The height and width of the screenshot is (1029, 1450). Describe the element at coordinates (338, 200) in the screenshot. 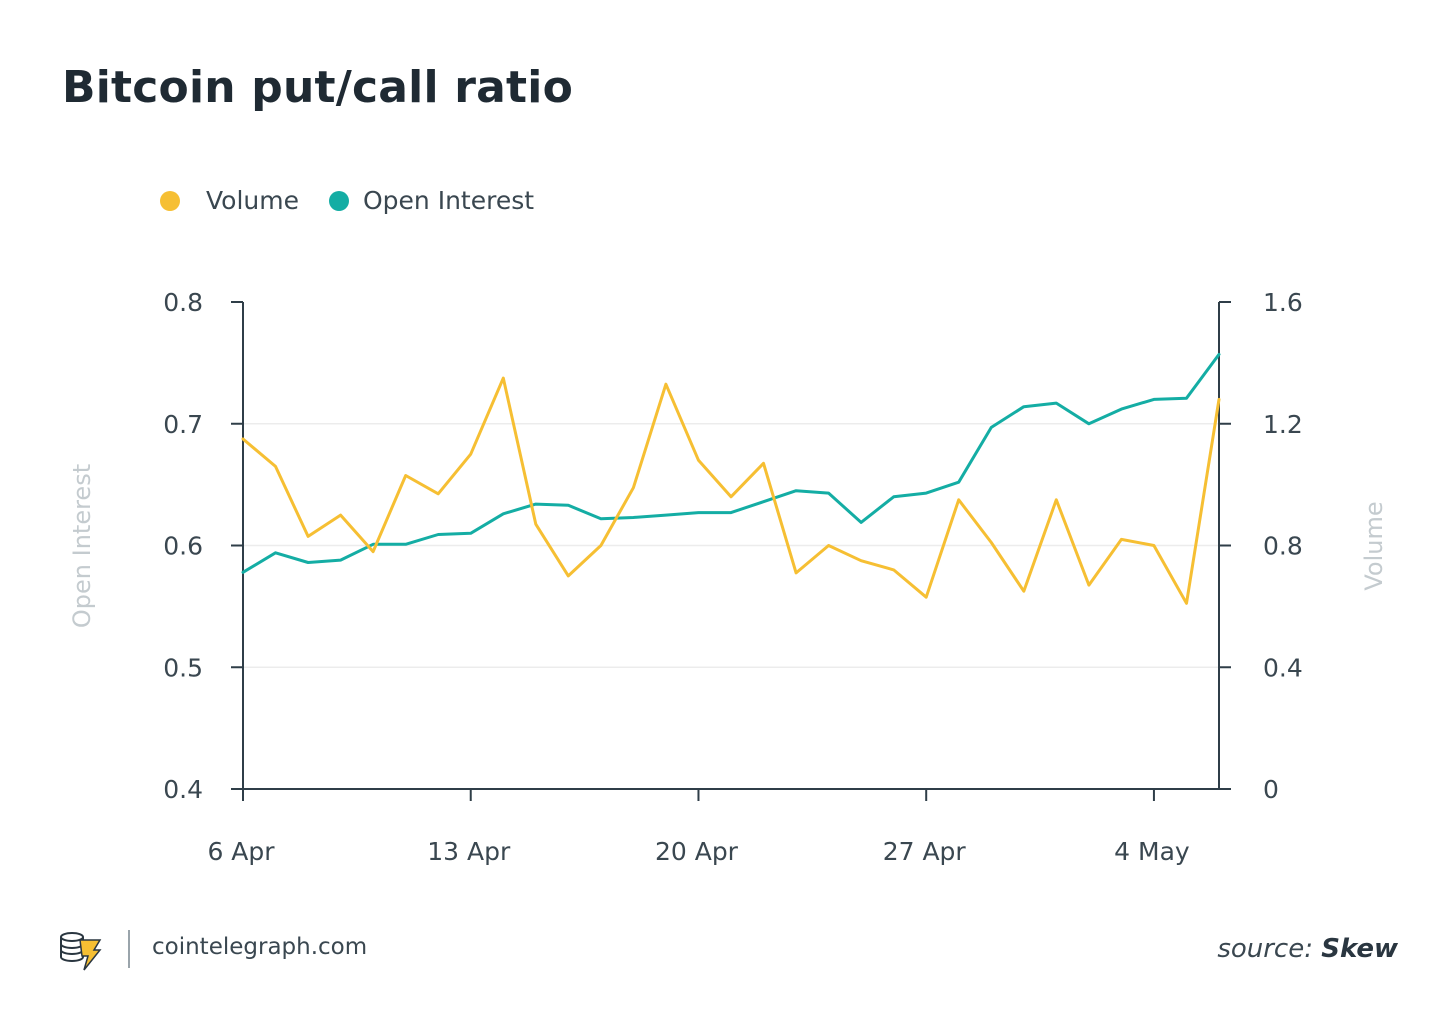

I see `legend-open-interest-dot` at that location.